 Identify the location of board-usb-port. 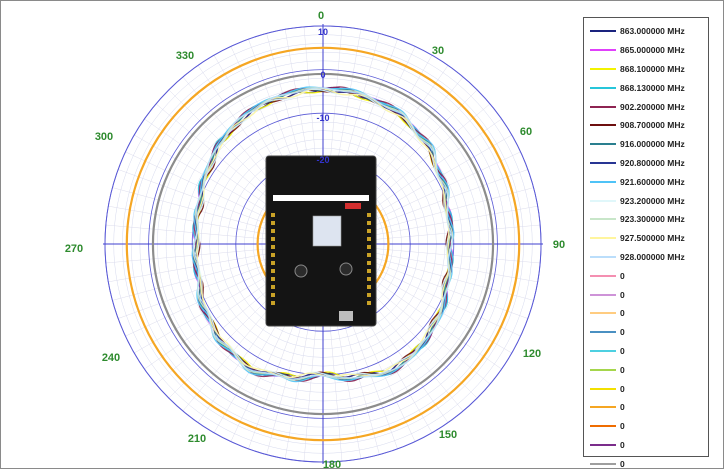
(346, 316).